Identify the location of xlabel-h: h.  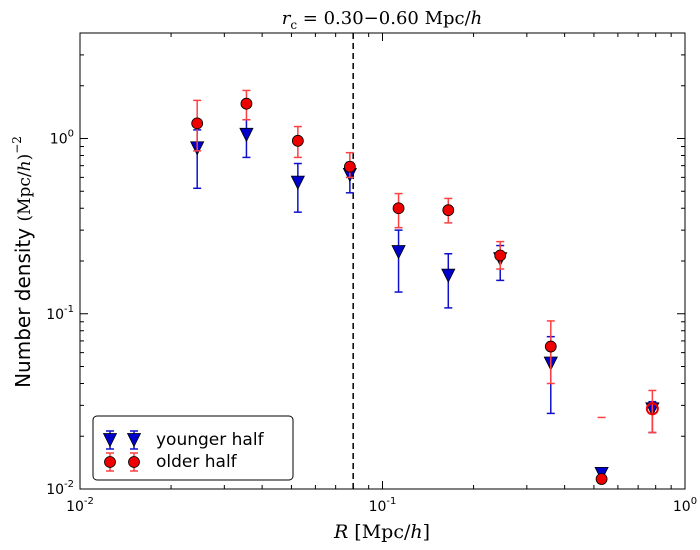
(416, 532).